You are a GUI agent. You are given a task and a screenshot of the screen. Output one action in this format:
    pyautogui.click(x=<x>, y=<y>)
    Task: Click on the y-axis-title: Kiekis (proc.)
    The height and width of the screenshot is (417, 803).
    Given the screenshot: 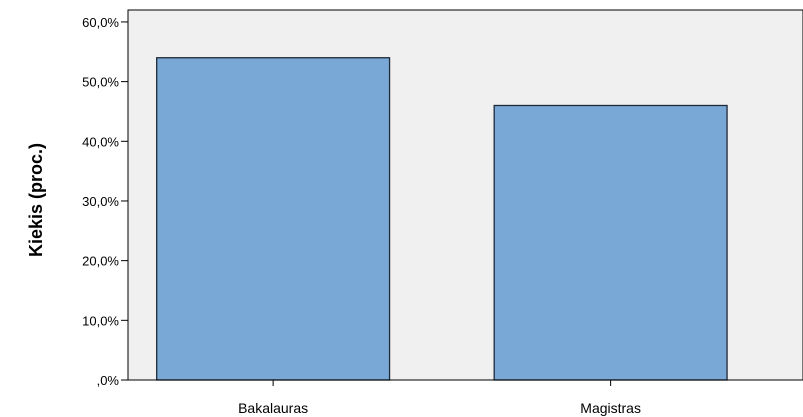 What is the action you would take?
    pyautogui.click(x=36, y=200)
    